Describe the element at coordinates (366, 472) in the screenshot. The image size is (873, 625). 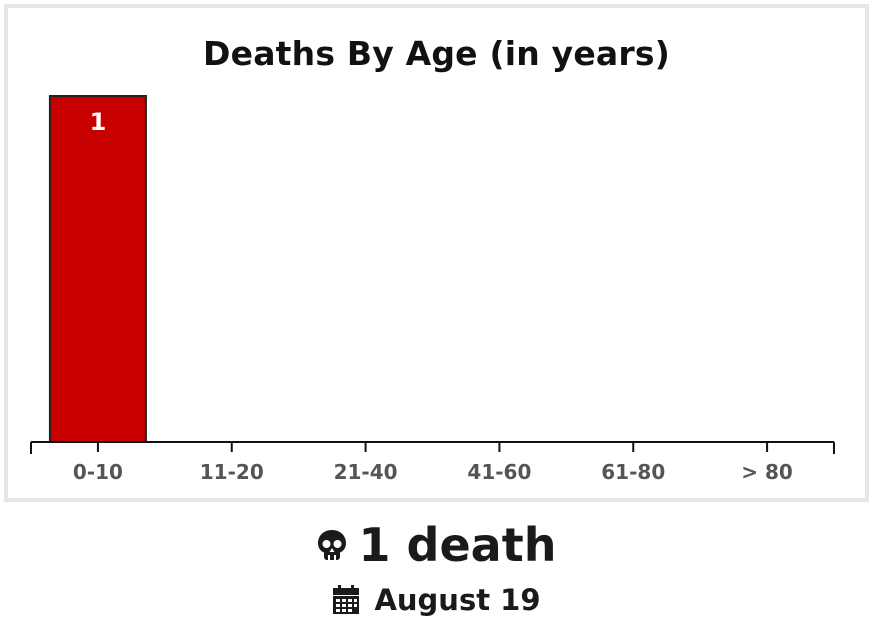
I see `x-tick-label-2: 21-40` at that location.